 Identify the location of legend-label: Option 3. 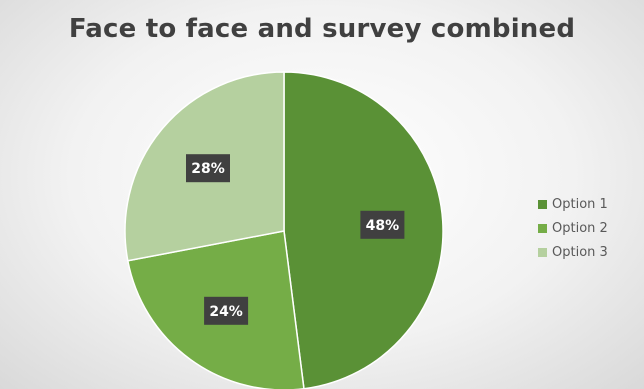
(580, 252).